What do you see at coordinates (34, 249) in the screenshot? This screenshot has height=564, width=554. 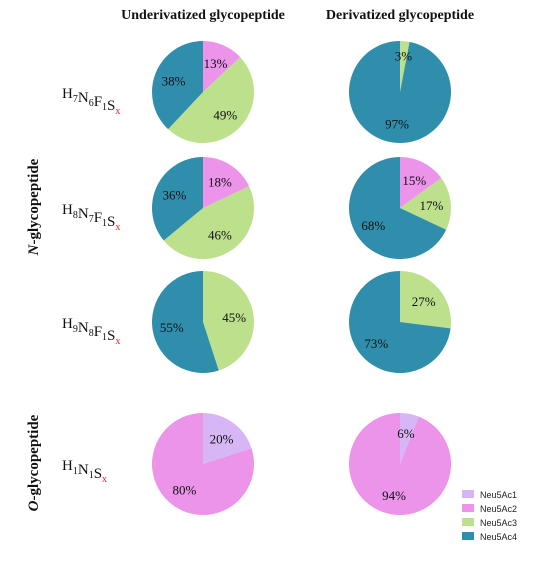 I see `section-prefix-n: N` at bounding box center [34, 249].